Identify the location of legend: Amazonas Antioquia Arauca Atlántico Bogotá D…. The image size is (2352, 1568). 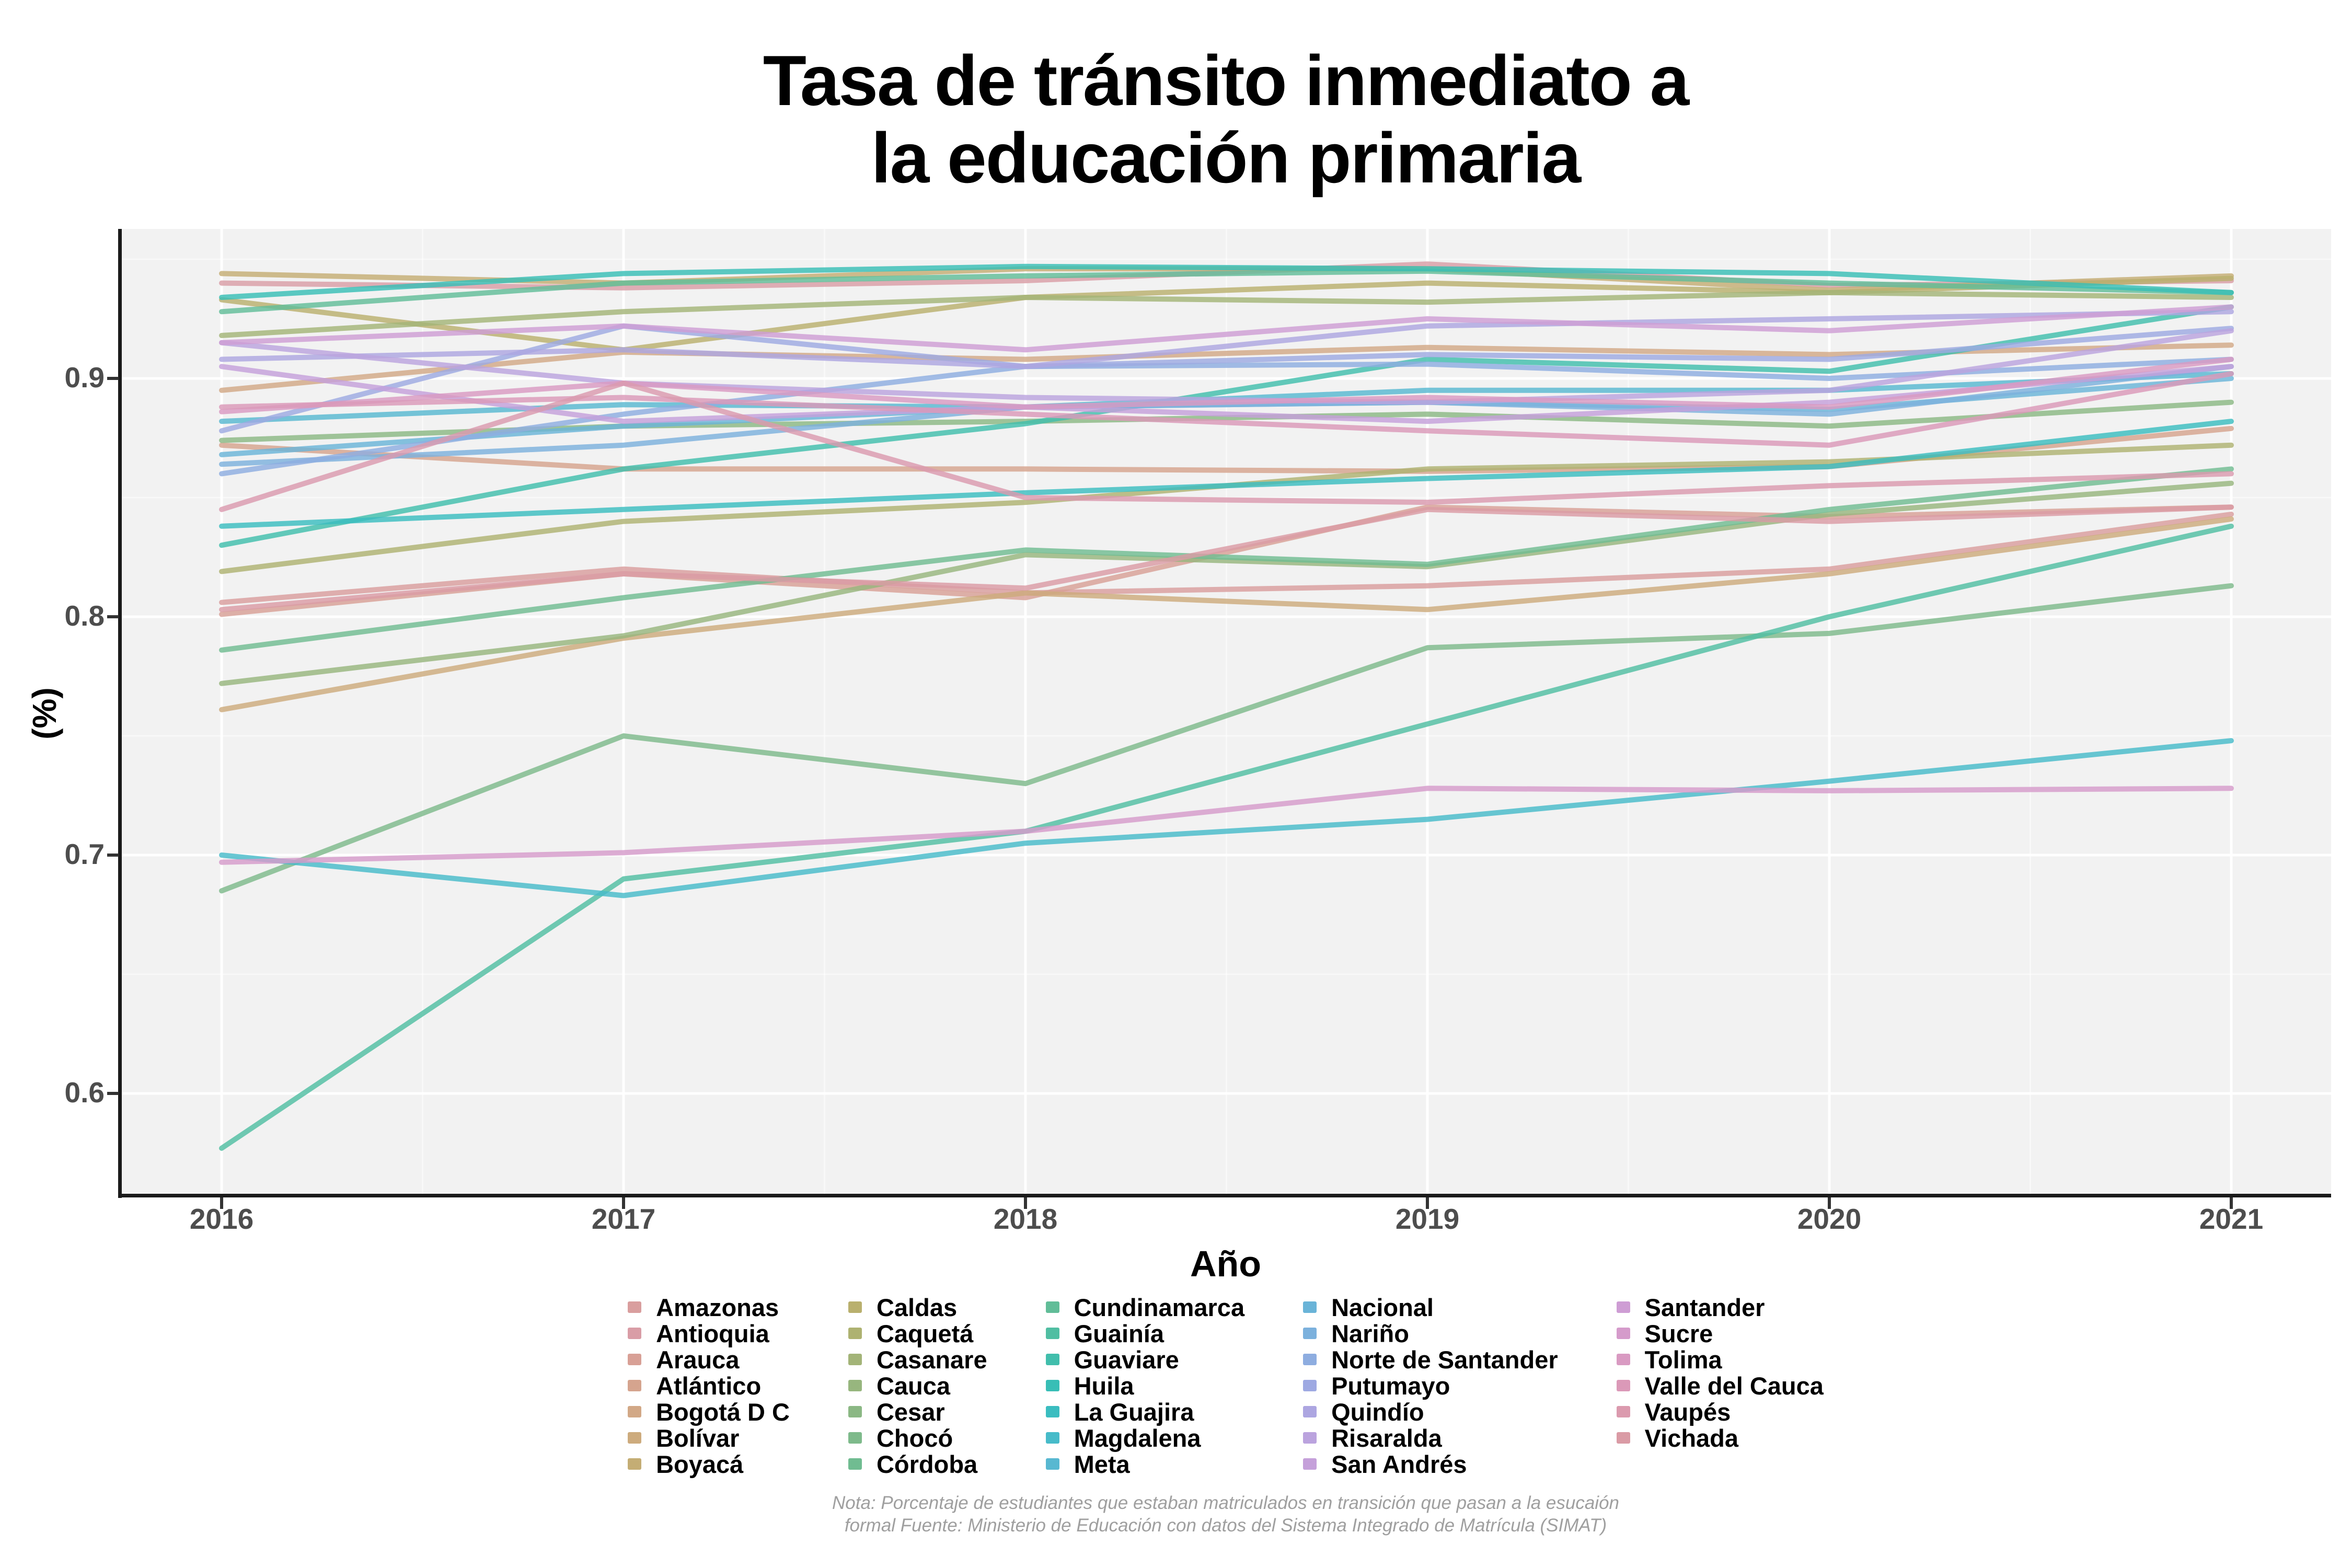
(1225, 1385).